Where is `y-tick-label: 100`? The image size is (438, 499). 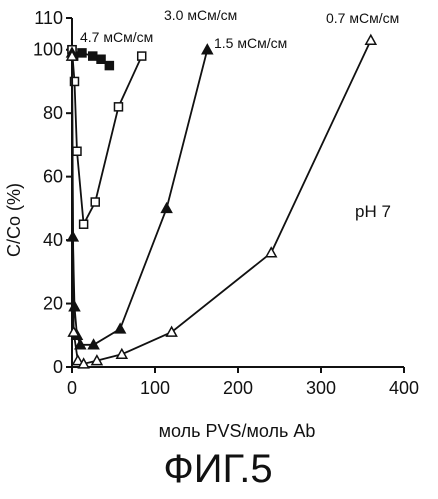
y-tick-label: 100 is located at coordinates (48, 50).